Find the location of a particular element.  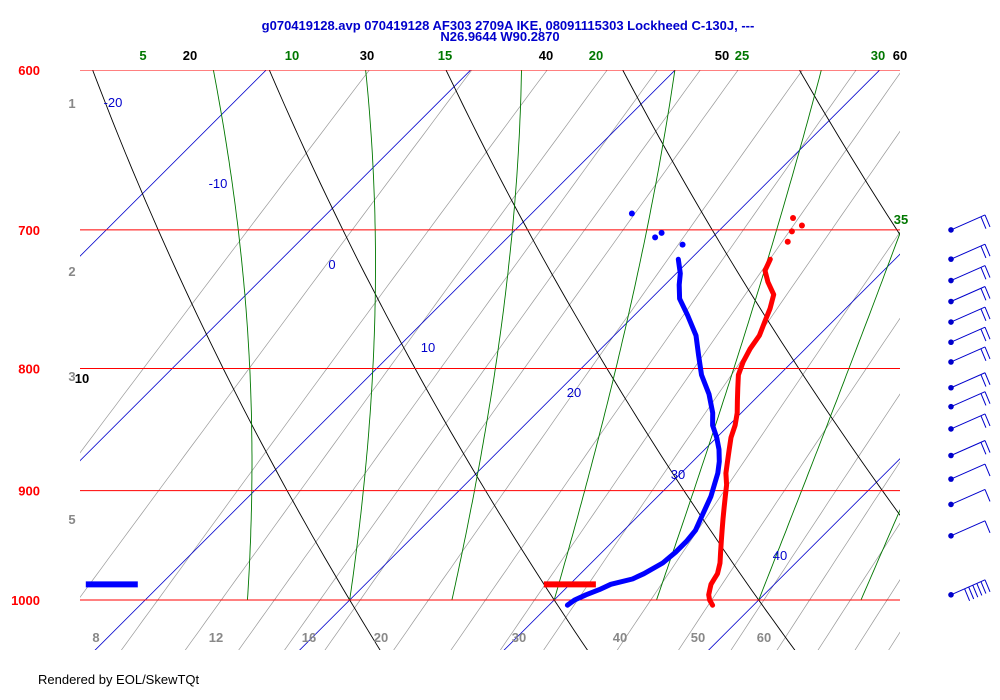

footer-credit: Rendered by EOL/SkewTQt is located at coordinates (119, 679).